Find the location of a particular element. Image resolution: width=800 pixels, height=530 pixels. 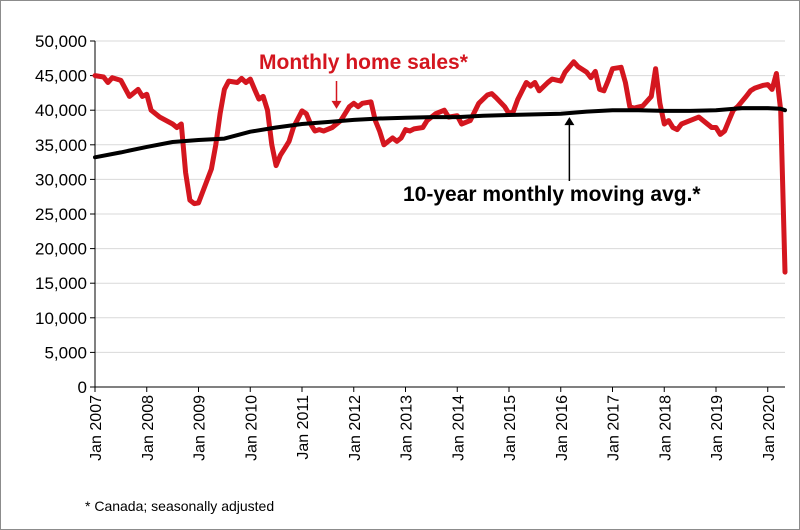

footnote: * Canada; seasonally adjusted is located at coordinates (180, 506).